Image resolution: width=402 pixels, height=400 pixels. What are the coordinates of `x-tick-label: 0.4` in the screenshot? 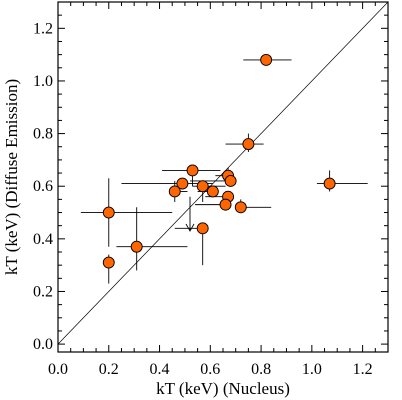 It's located at (160, 369).